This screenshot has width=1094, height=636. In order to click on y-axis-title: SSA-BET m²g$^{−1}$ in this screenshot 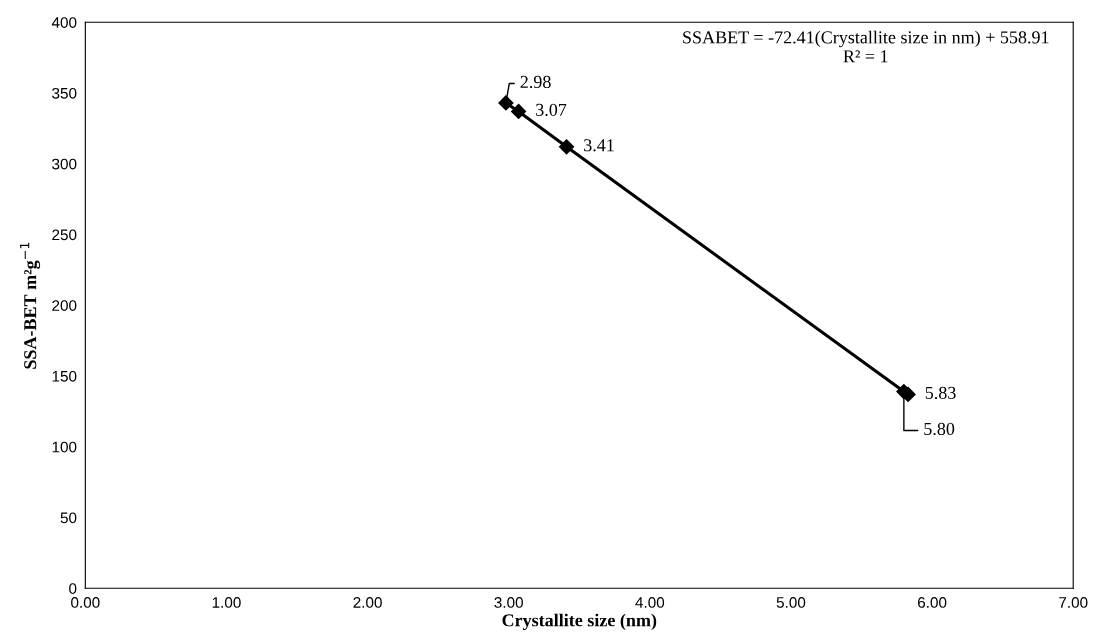, I will do `click(30, 305)`.